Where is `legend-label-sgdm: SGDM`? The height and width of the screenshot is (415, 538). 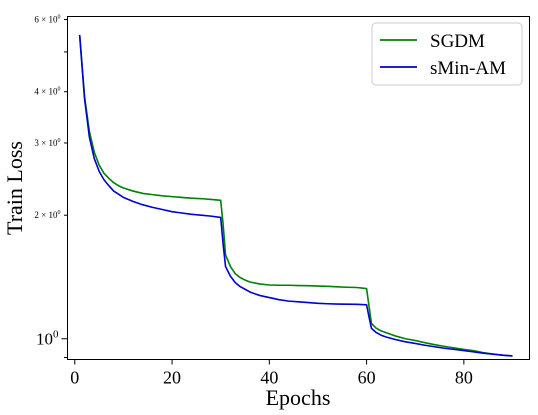 legend-label-sgdm: SGDM is located at coordinates (457, 41).